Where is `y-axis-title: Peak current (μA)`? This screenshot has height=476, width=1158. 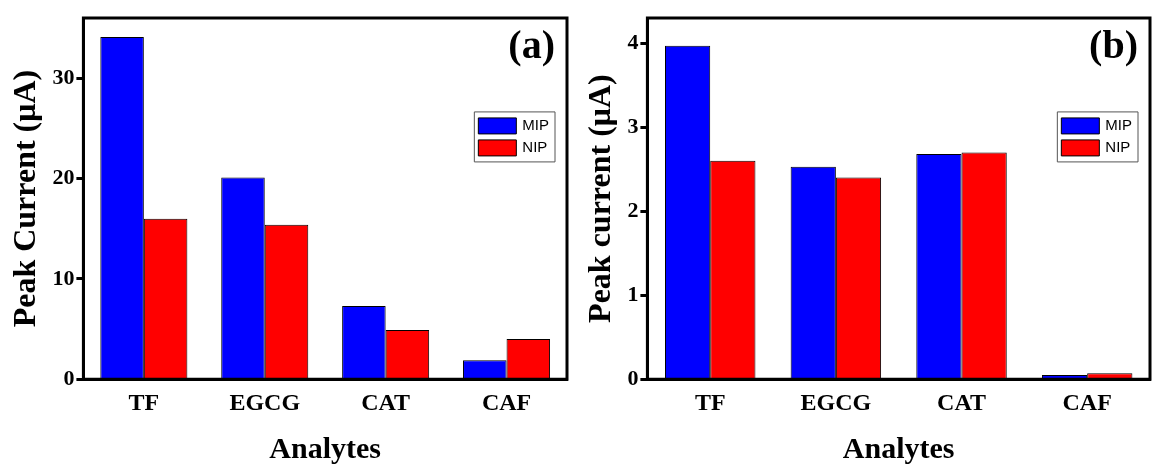
y-axis-title: Peak current (μA) is located at coordinates (599, 198).